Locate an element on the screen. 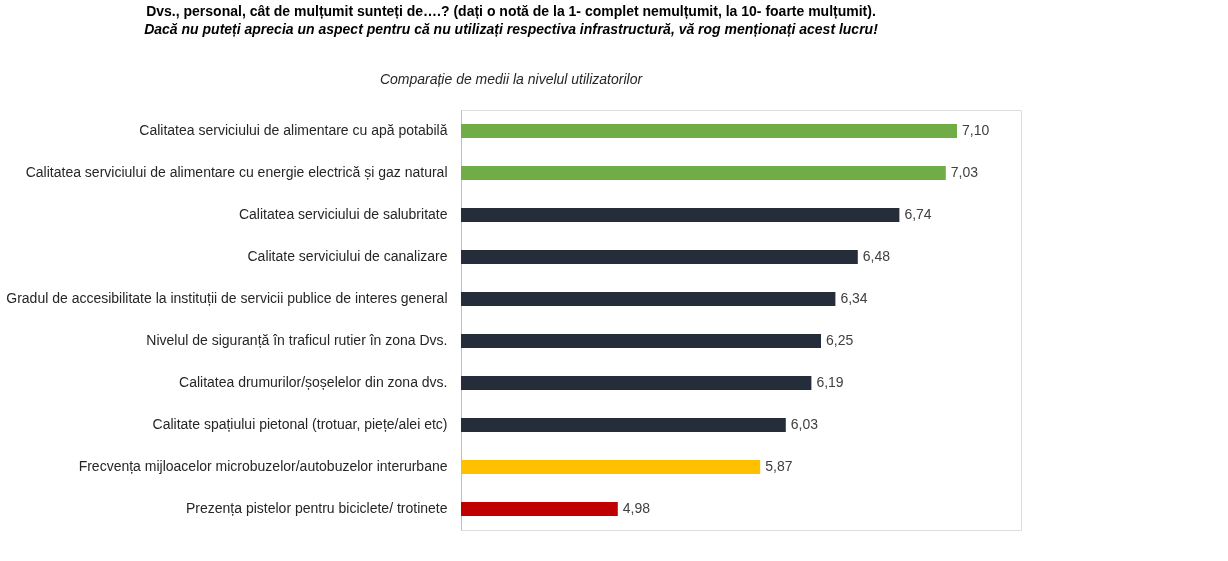  data-label: 6,25 is located at coordinates (840, 340).